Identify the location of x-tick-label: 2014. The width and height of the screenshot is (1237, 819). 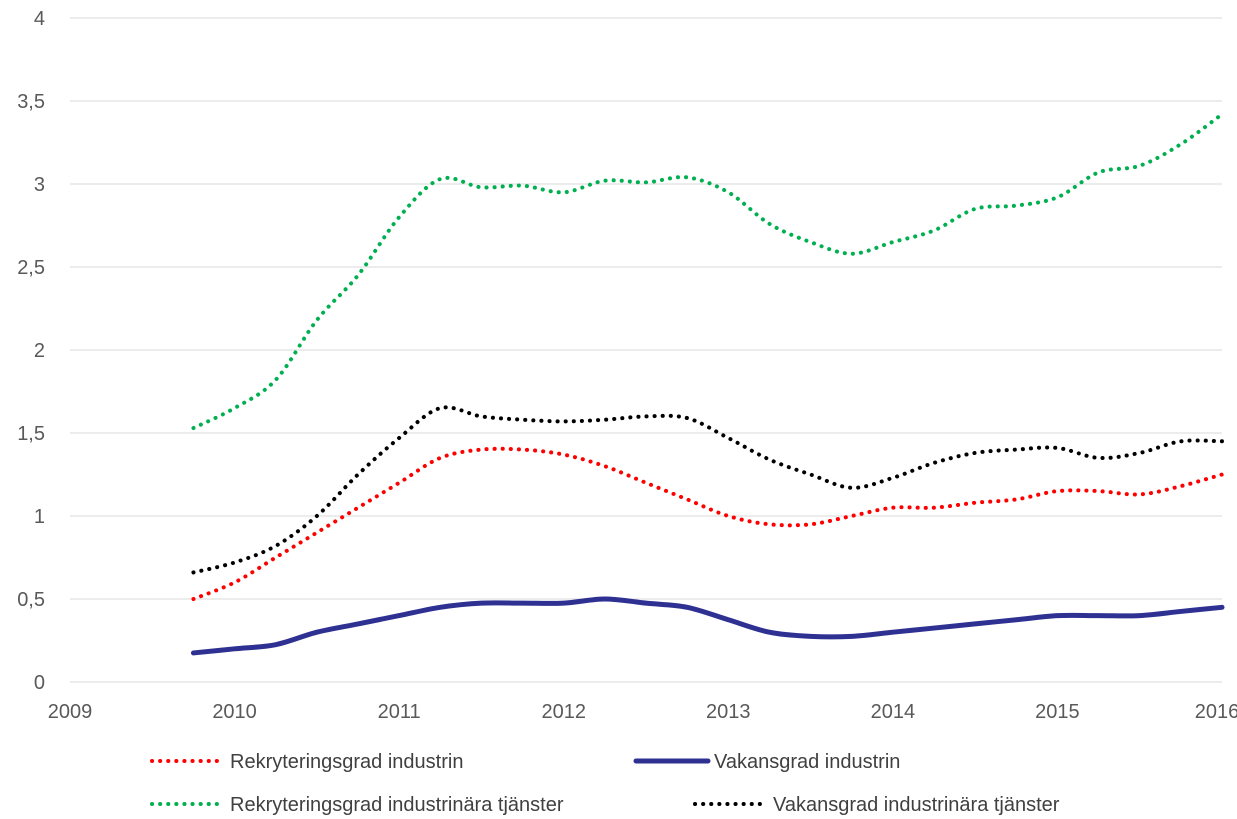
(893, 712).